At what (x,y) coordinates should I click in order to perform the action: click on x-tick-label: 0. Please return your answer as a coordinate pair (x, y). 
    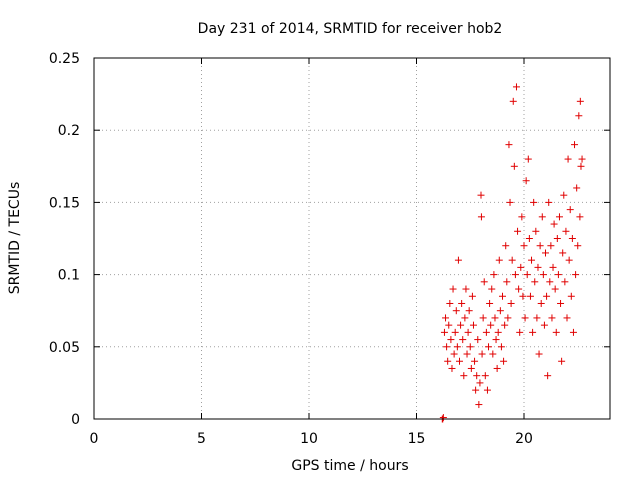
    Looking at the image, I should click on (94, 439).